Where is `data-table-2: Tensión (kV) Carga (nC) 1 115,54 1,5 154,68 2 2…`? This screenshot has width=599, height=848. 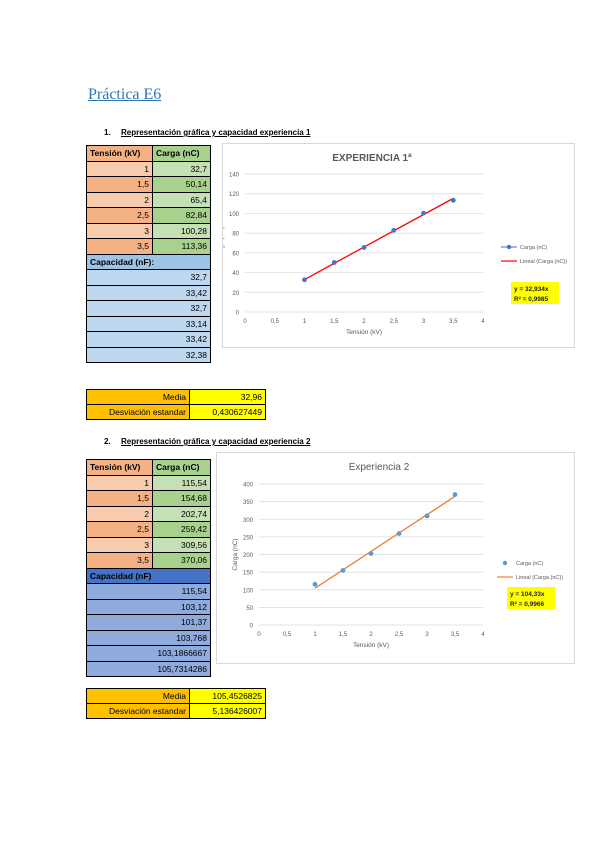 data-table-2: Tensión (kV) Carga (nC) 1 115,54 1,5 154,68 2 2… is located at coordinates (148, 568).